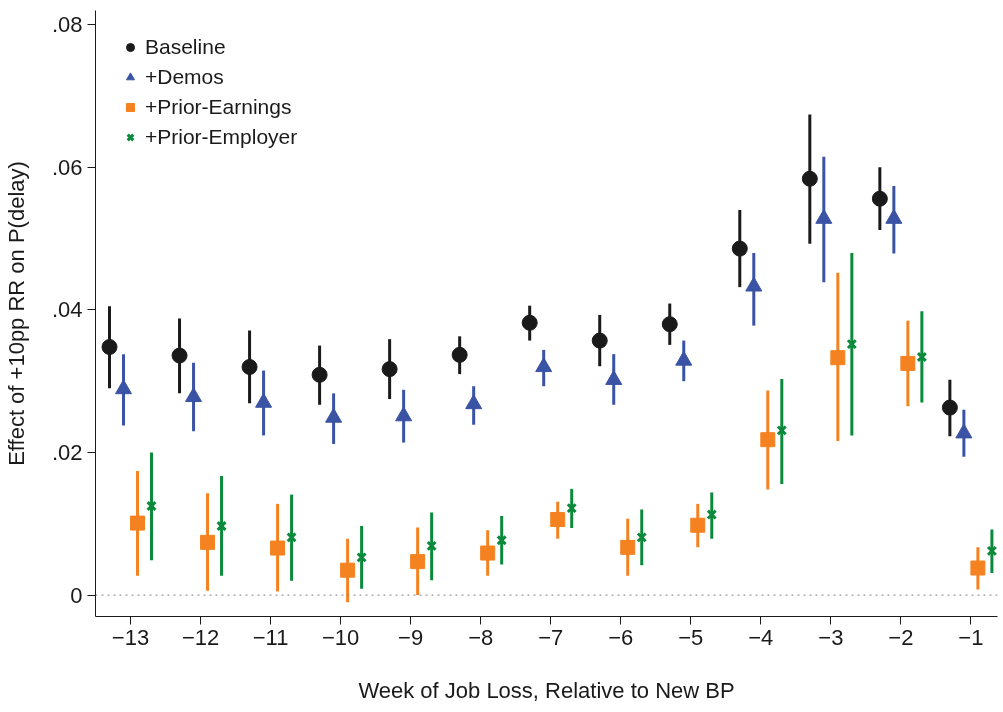 This screenshot has height=712, width=1003. I want to click on legend-label: Baseline, so click(185, 47).